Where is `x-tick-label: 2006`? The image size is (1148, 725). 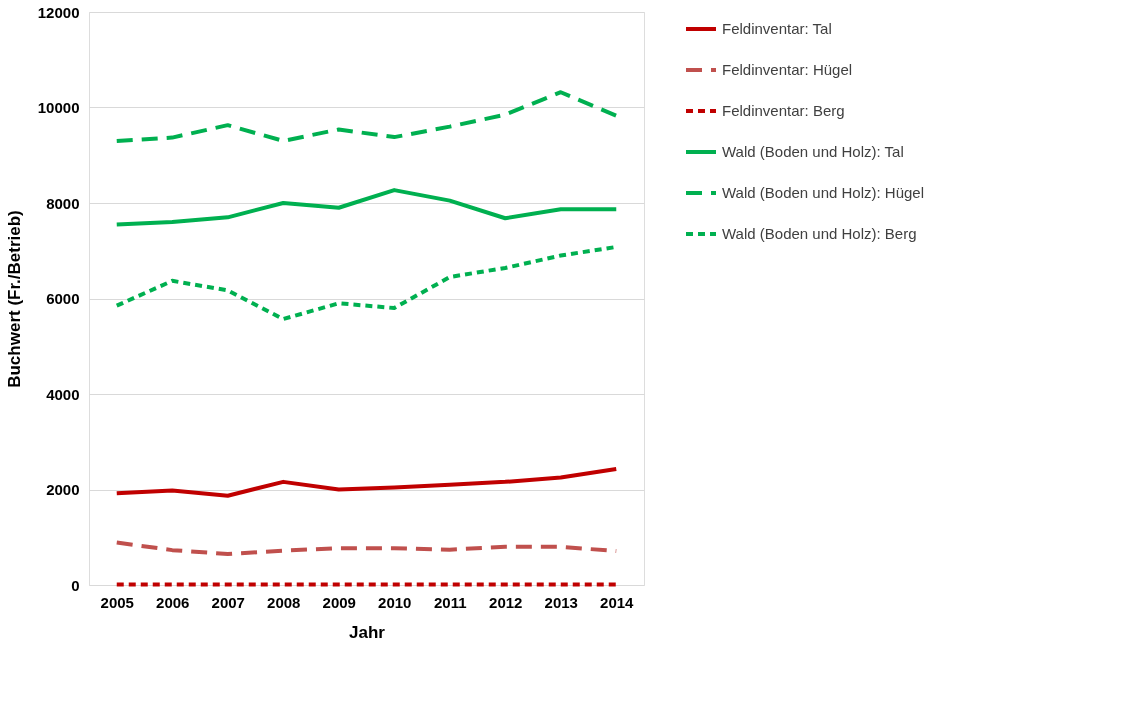
x-tick-label: 2006 is located at coordinates (173, 602).